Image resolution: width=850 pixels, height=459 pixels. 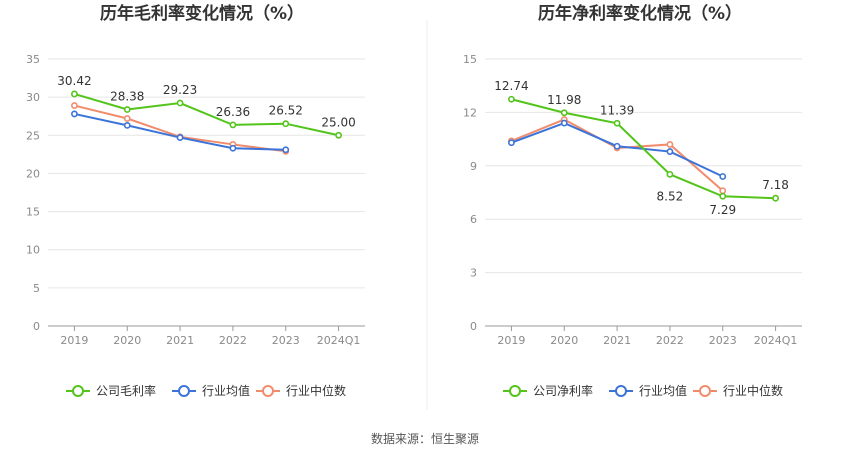 I want to click on data-label: 12.74, so click(x=511, y=86).